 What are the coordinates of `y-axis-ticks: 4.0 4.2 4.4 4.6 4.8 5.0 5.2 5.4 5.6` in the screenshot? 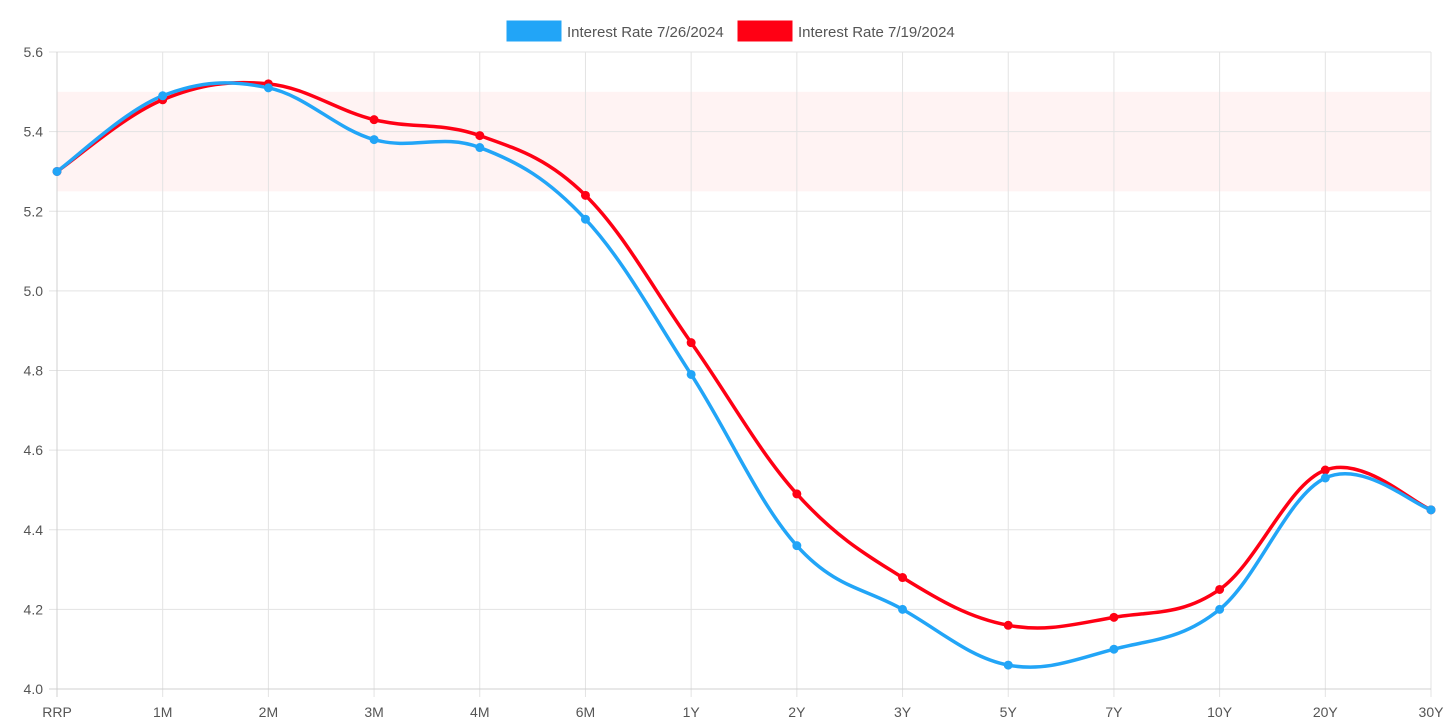 It's located at (34, 370).